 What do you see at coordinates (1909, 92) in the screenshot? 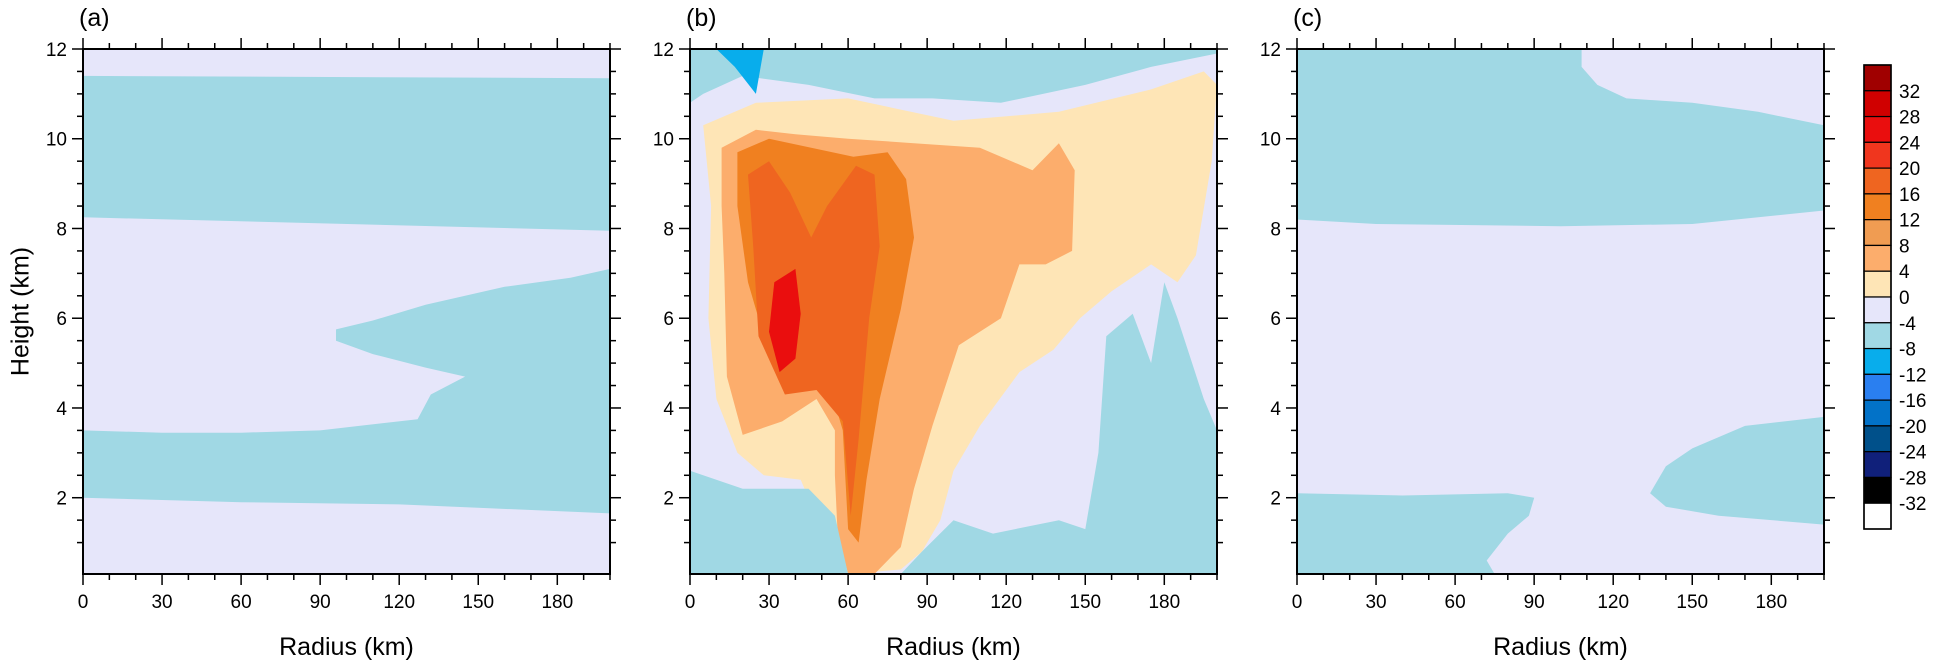
I see `colorbar-label: 32` at bounding box center [1909, 92].